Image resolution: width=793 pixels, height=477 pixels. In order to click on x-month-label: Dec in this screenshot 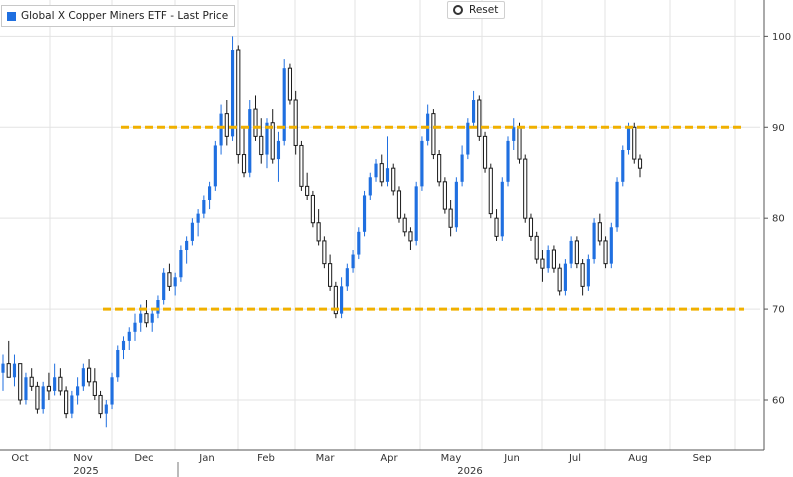, I will do `click(143, 458)`.